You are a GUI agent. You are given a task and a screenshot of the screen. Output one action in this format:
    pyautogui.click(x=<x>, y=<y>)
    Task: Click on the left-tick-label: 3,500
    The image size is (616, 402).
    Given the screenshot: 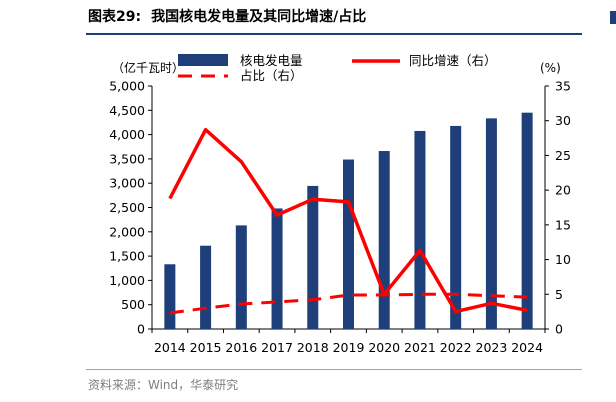 What is the action you would take?
    pyautogui.click(x=127, y=158)
    